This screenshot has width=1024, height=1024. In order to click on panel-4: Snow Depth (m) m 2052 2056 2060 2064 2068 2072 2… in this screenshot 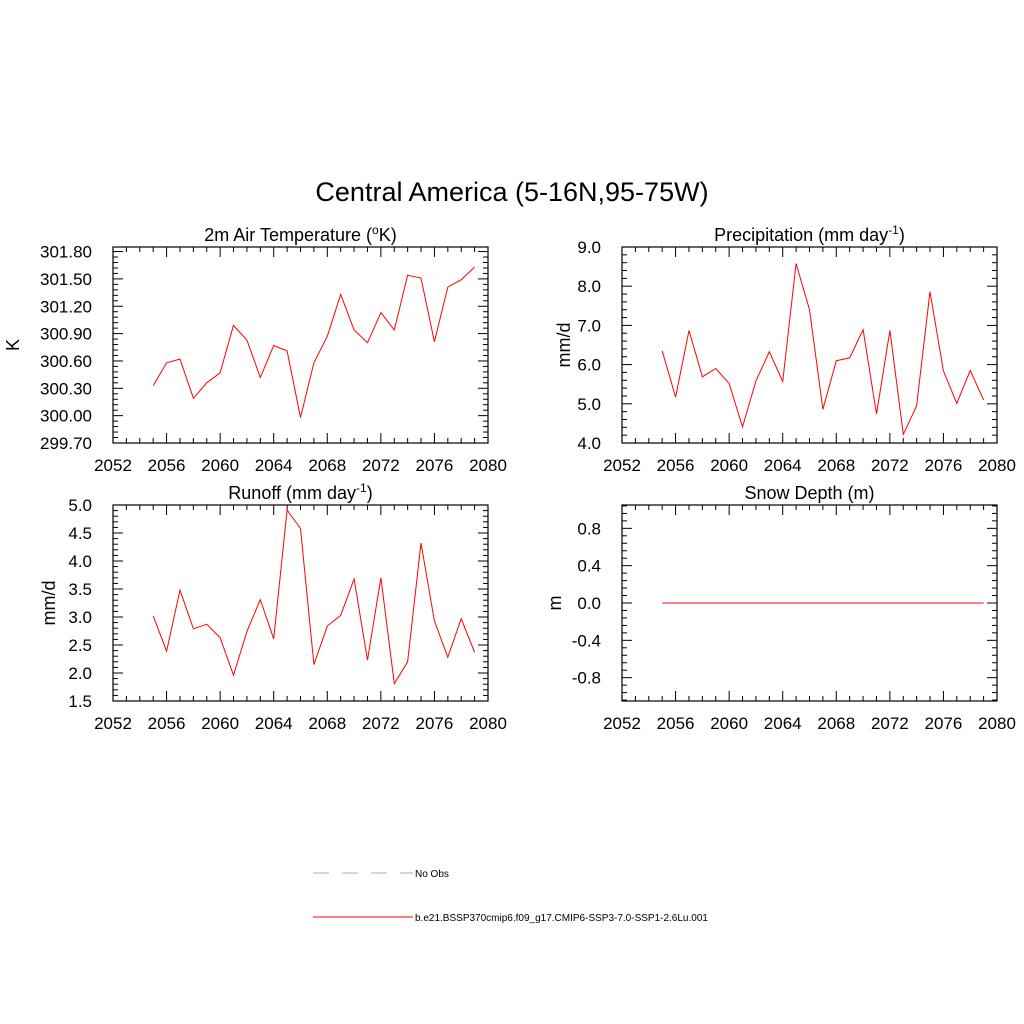, I will do `click(780, 608)`.